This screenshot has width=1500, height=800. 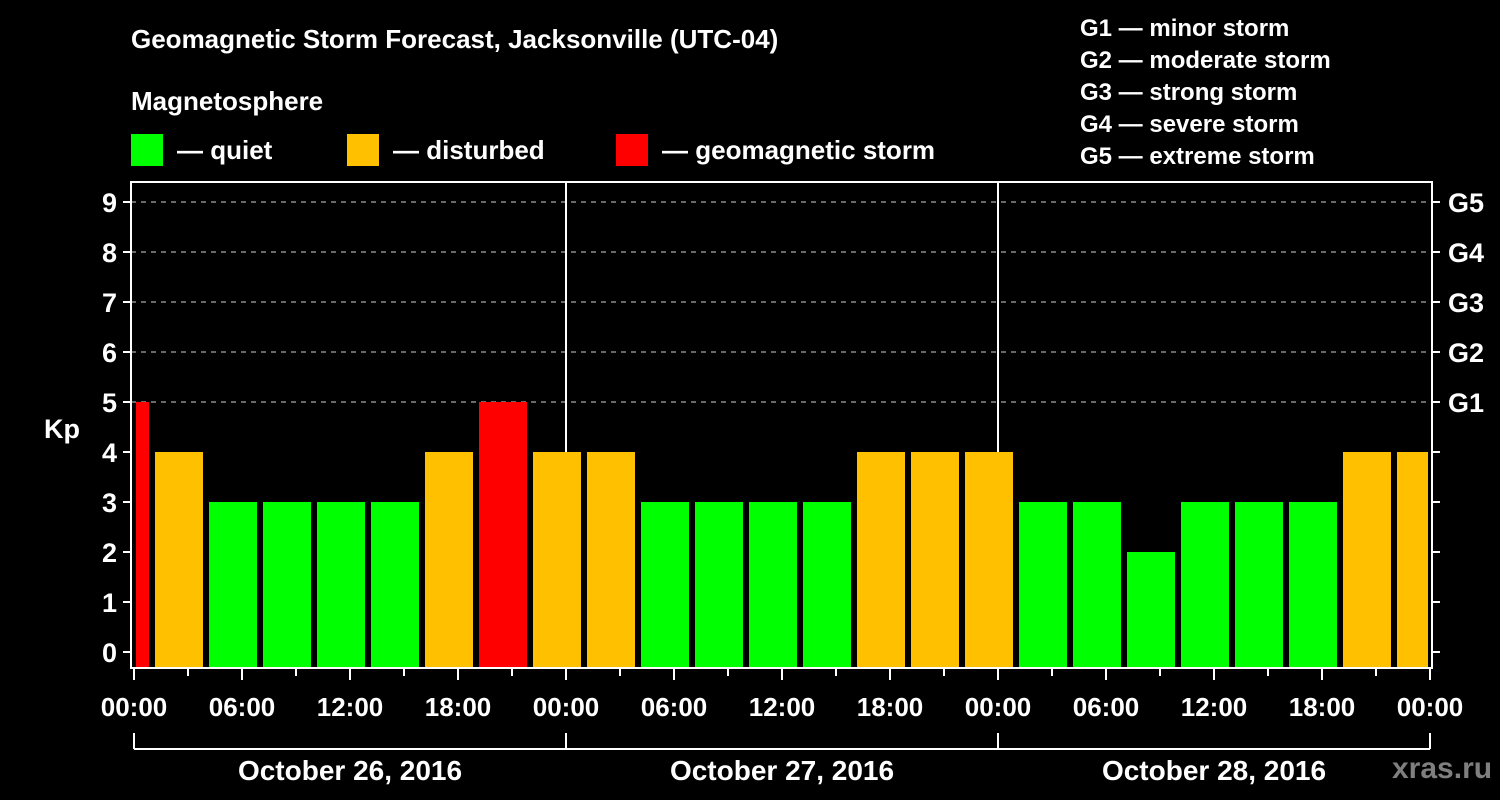 I want to click on g-tick-label: G5, so click(x=1466, y=203).